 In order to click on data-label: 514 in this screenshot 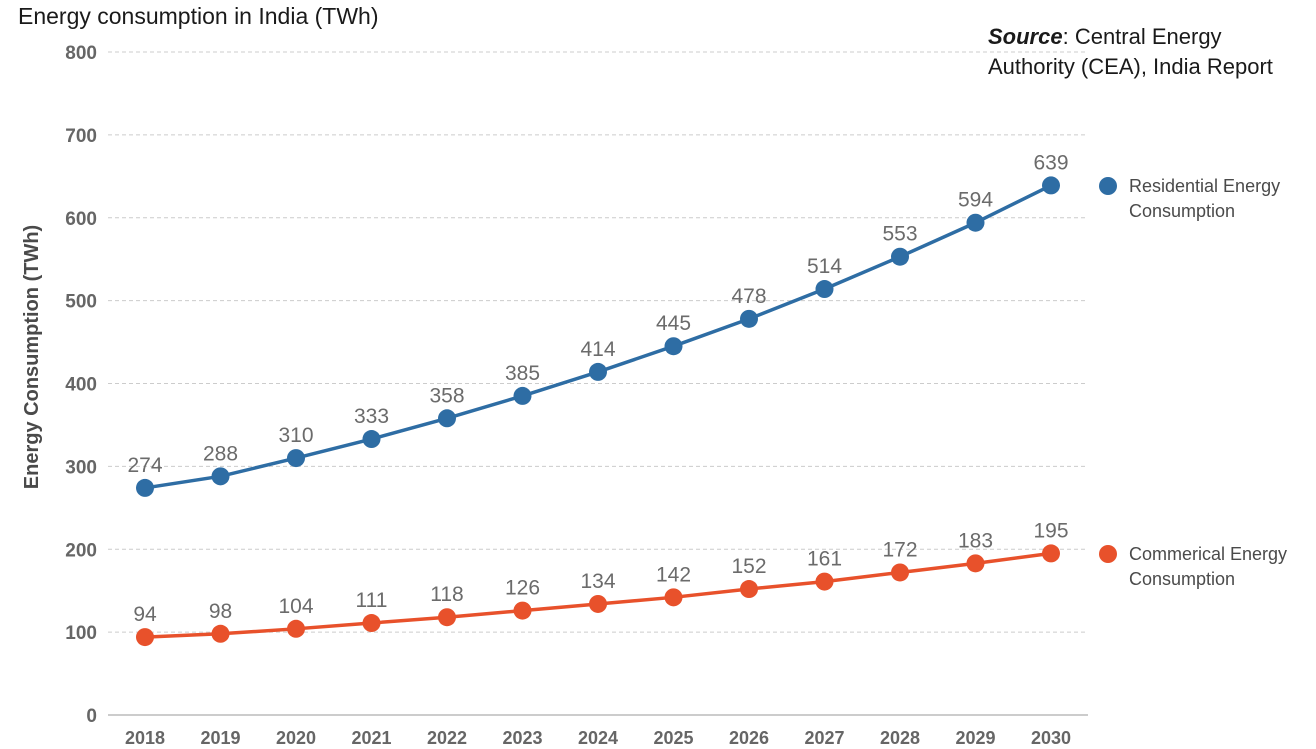, I will do `click(824, 266)`.